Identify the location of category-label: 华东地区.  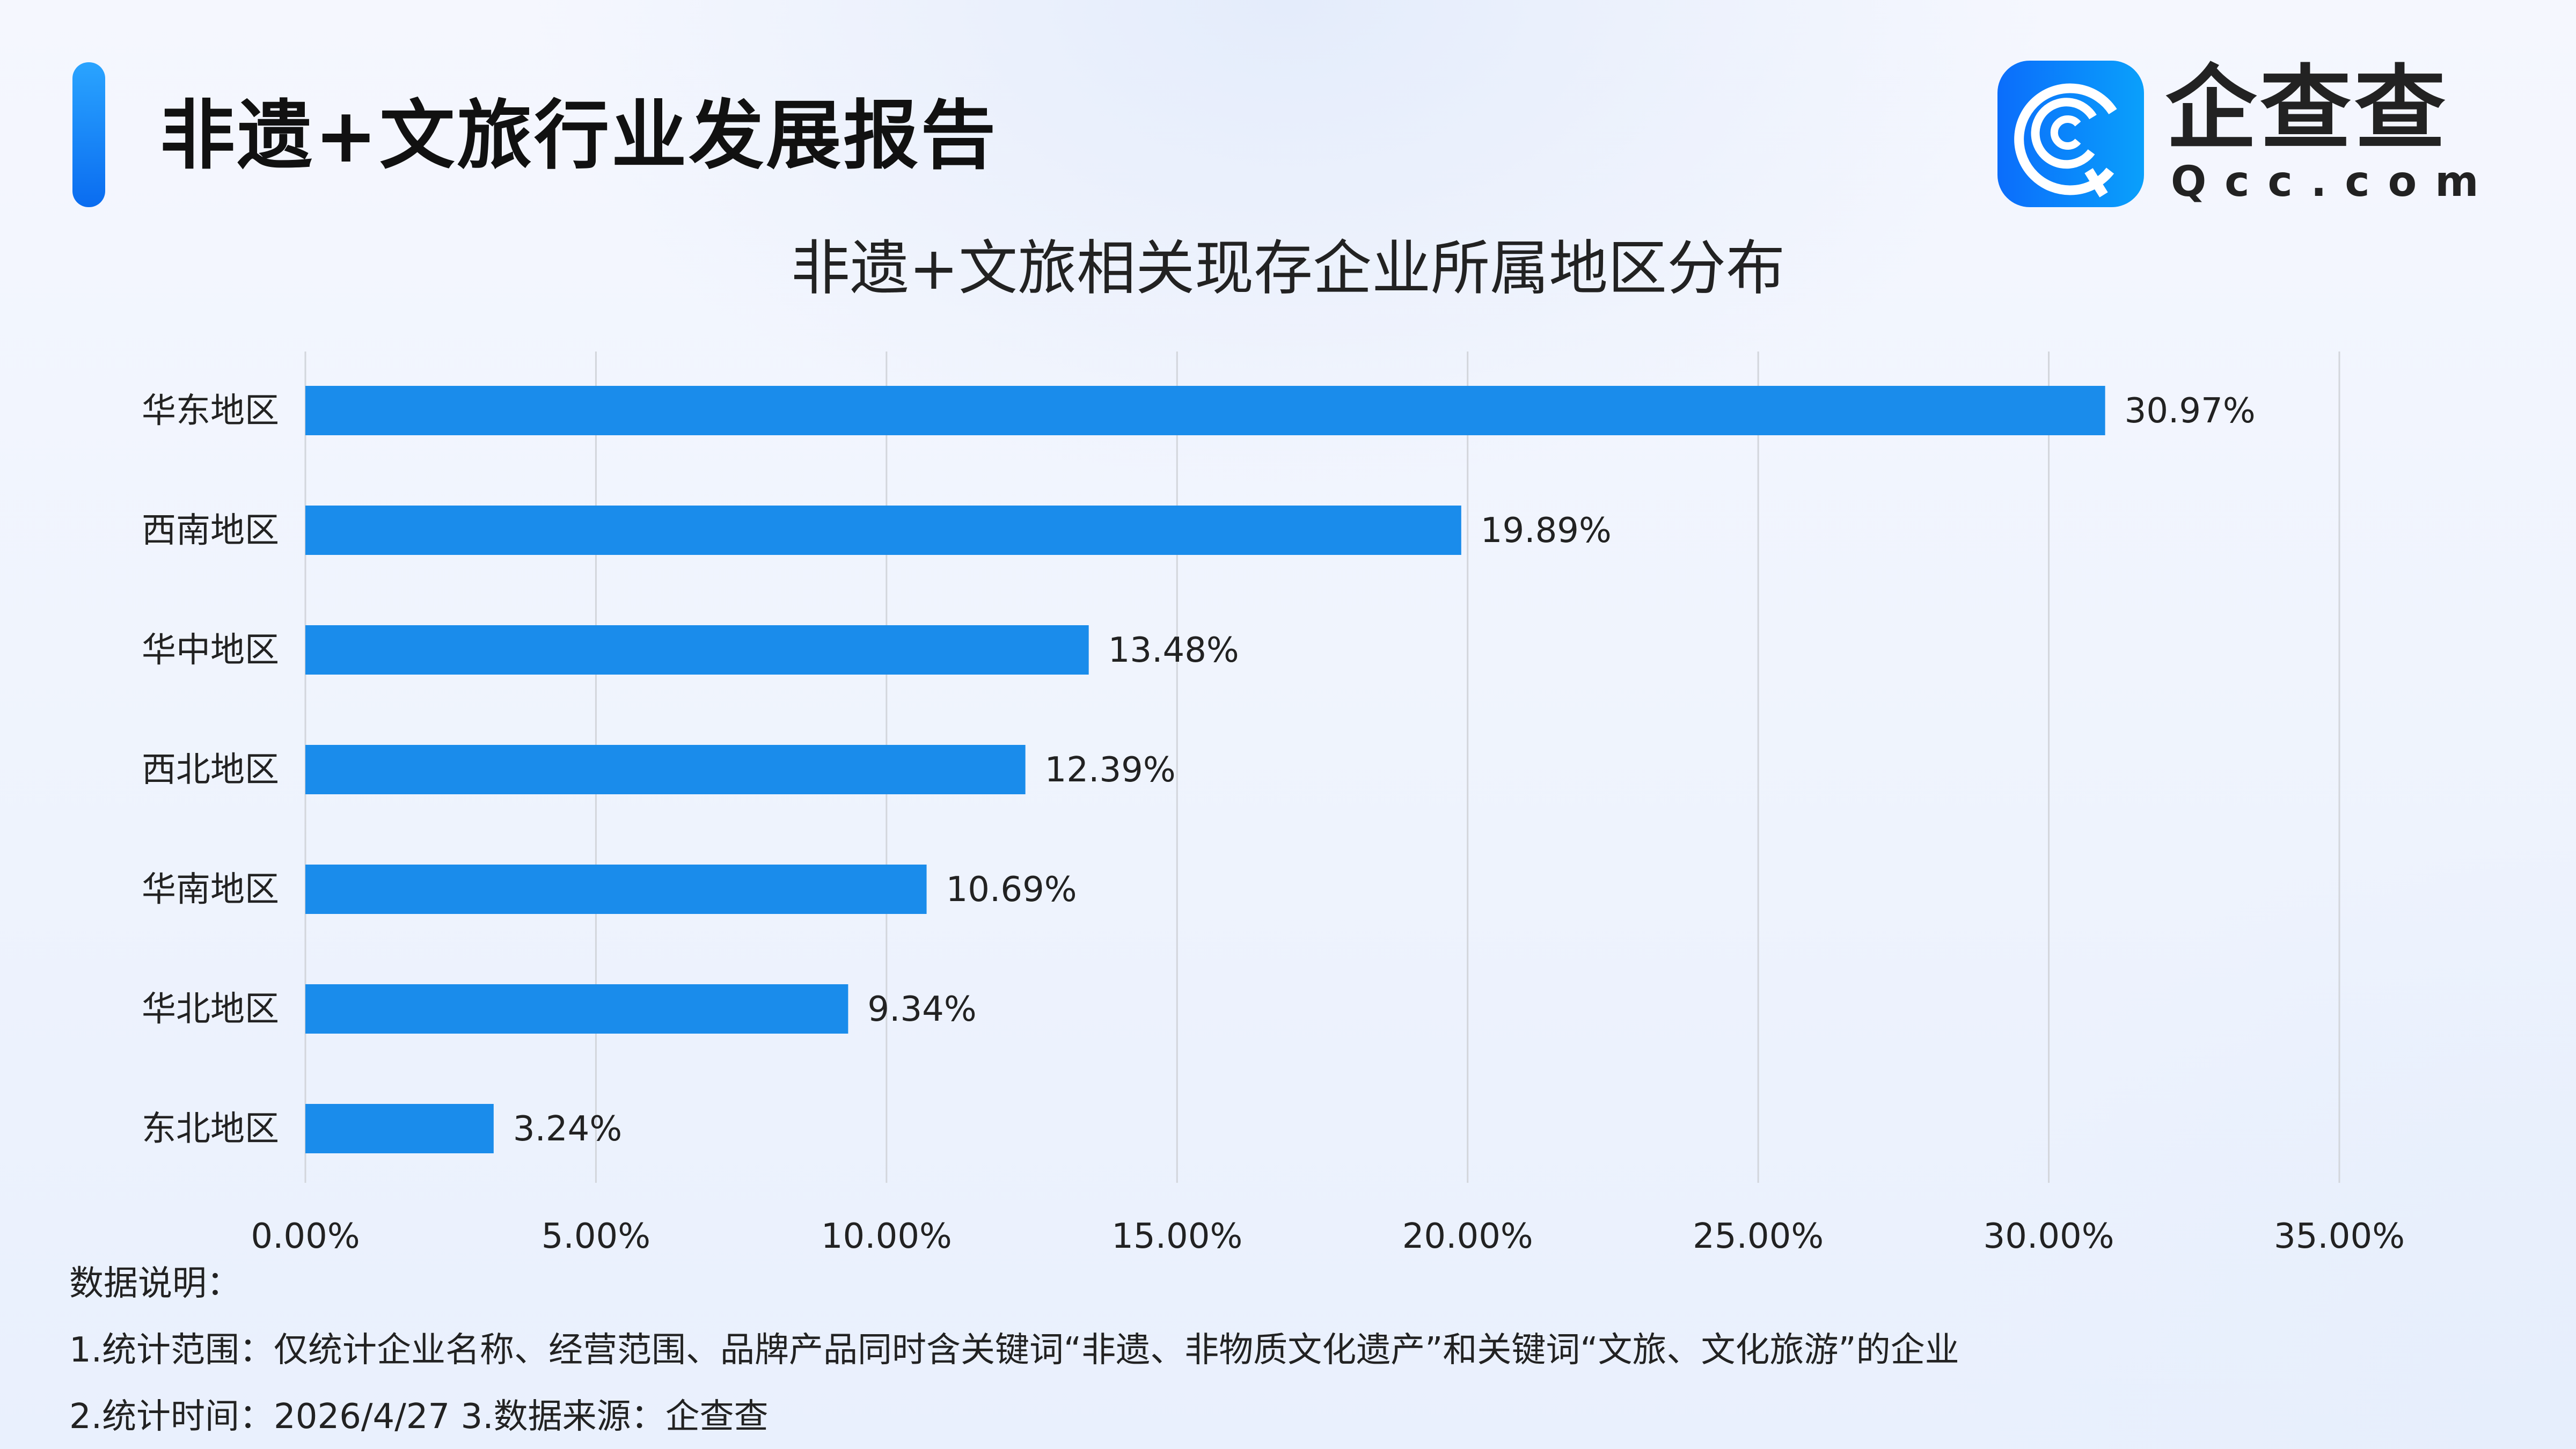
(210, 411).